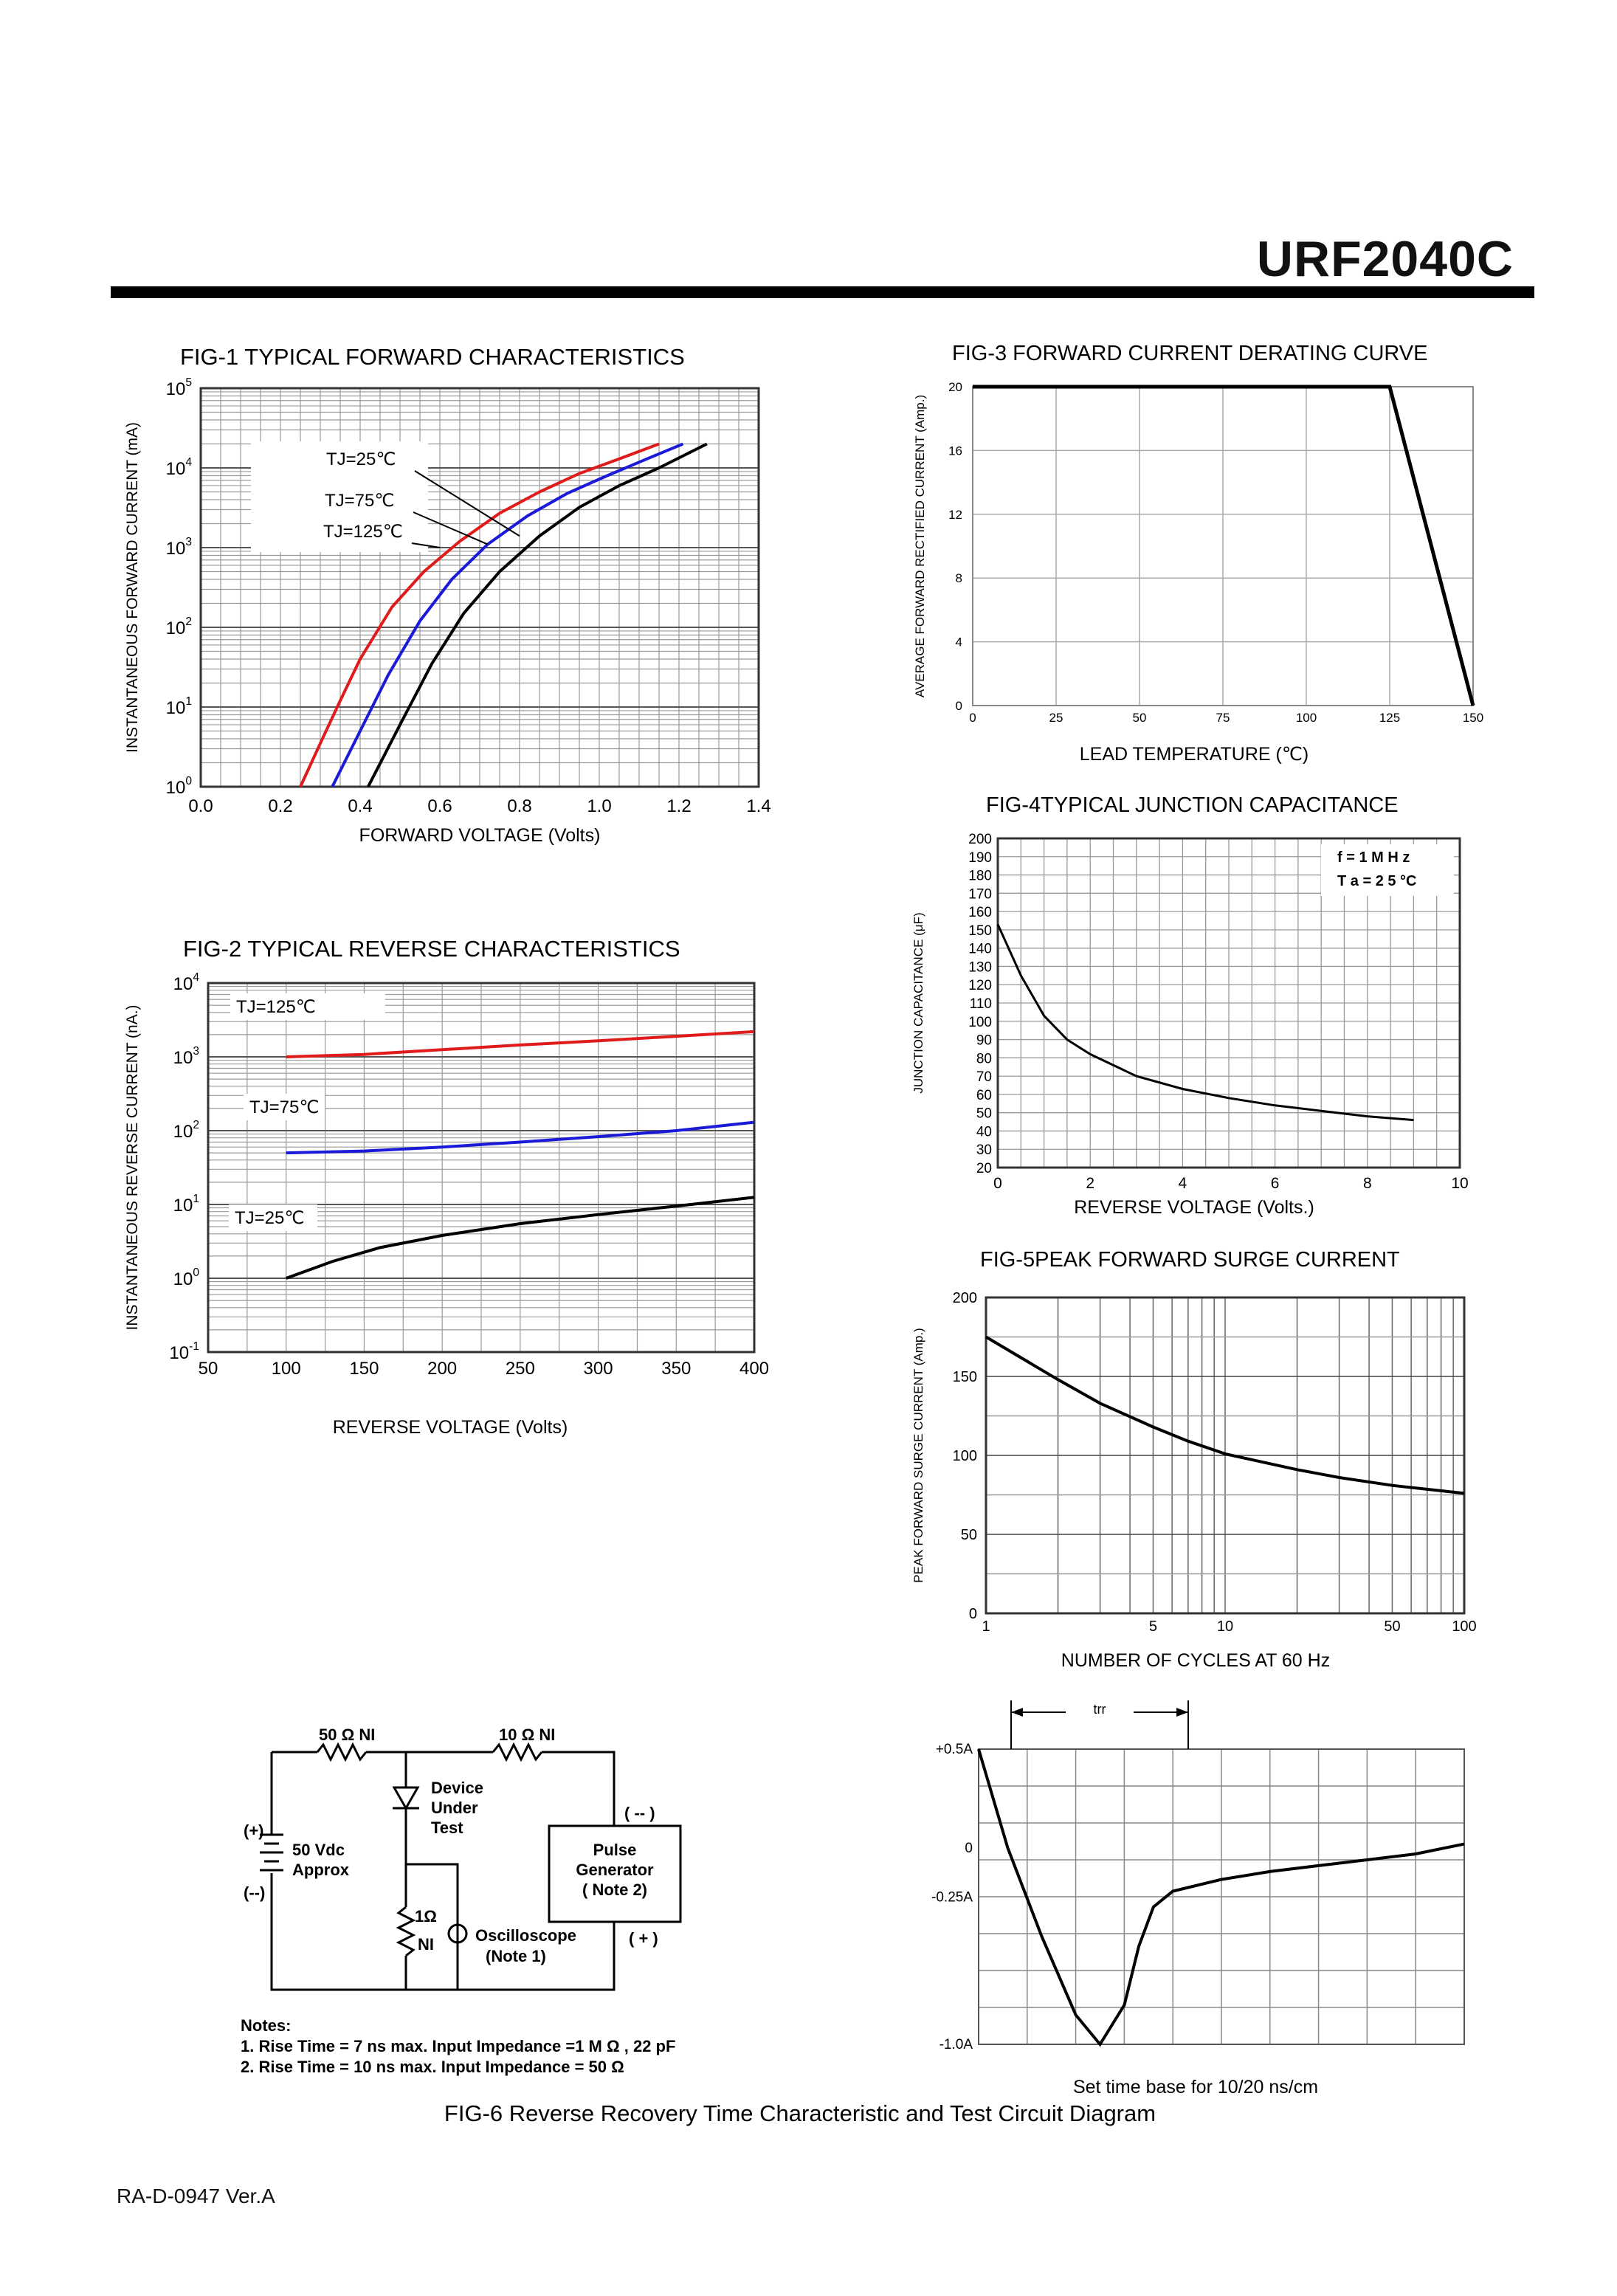 The width and height of the screenshot is (1617, 2296). What do you see at coordinates (1182, 1713) in the screenshot?
I see `fig6-trr-arrow-right` at bounding box center [1182, 1713].